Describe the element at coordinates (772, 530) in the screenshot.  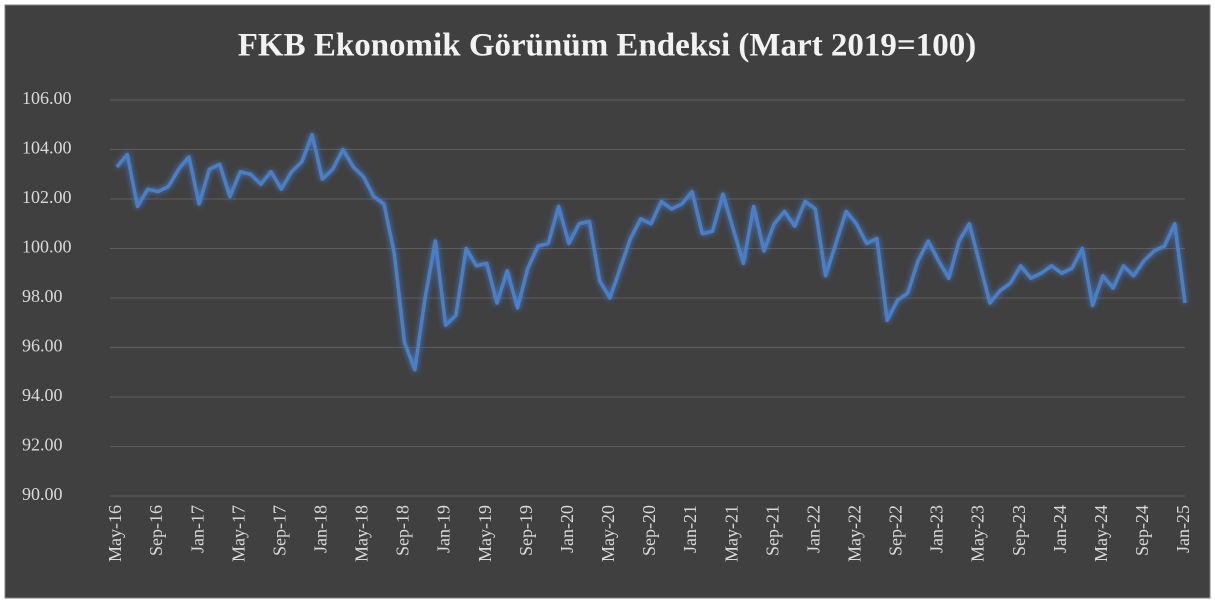
I see `x-tick-label: Sep-21` at that location.